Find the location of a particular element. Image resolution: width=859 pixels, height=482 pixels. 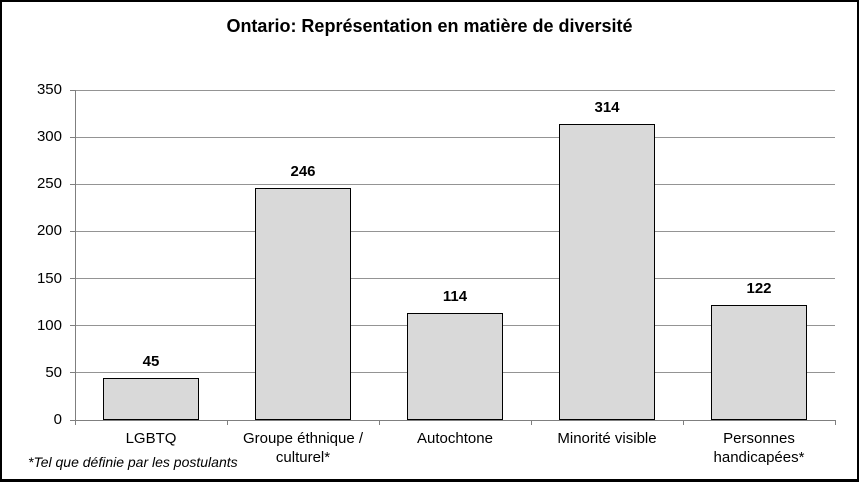

bar-value-label: 114 is located at coordinates (455, 296).